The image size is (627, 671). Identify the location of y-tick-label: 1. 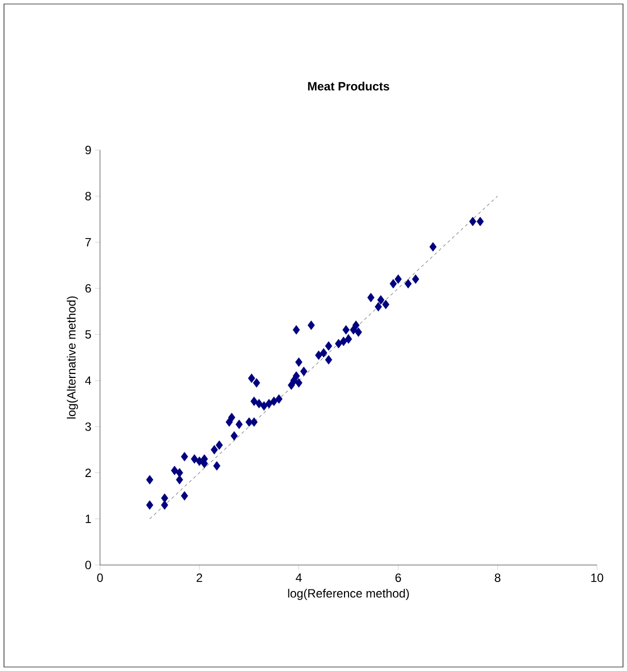
(88, 518).